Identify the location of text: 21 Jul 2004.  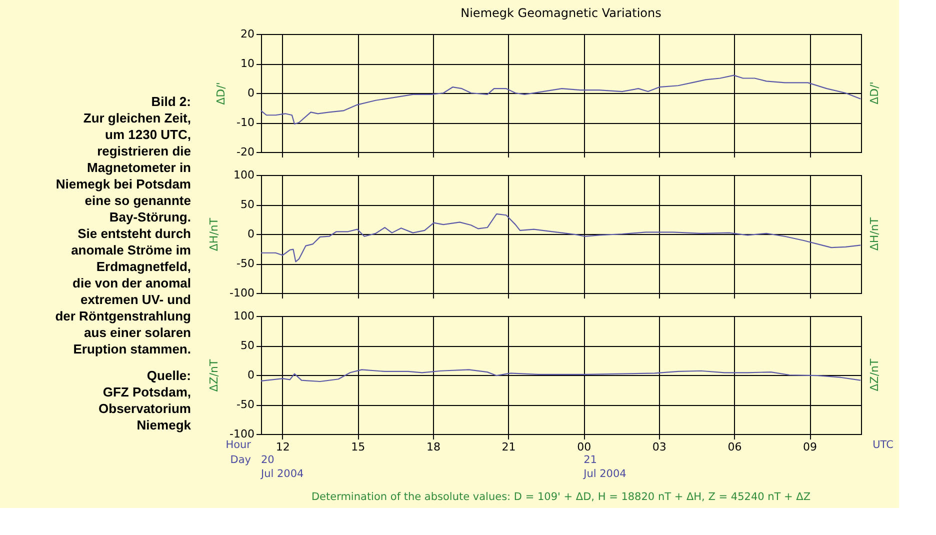
(604, 467).